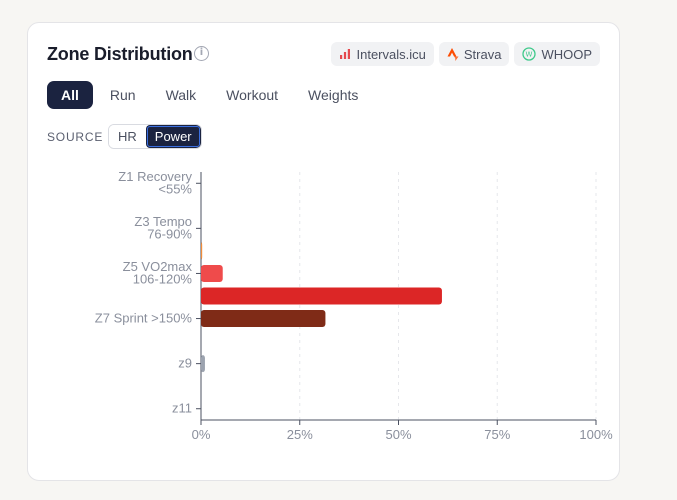 Image resolution: width=677 pixels, height=500 pixels. What do you see at coordinates (155, 176) in the screenshot?
I see `y-tick-label: Z1 Recovery` at bounding box center [155, 176].